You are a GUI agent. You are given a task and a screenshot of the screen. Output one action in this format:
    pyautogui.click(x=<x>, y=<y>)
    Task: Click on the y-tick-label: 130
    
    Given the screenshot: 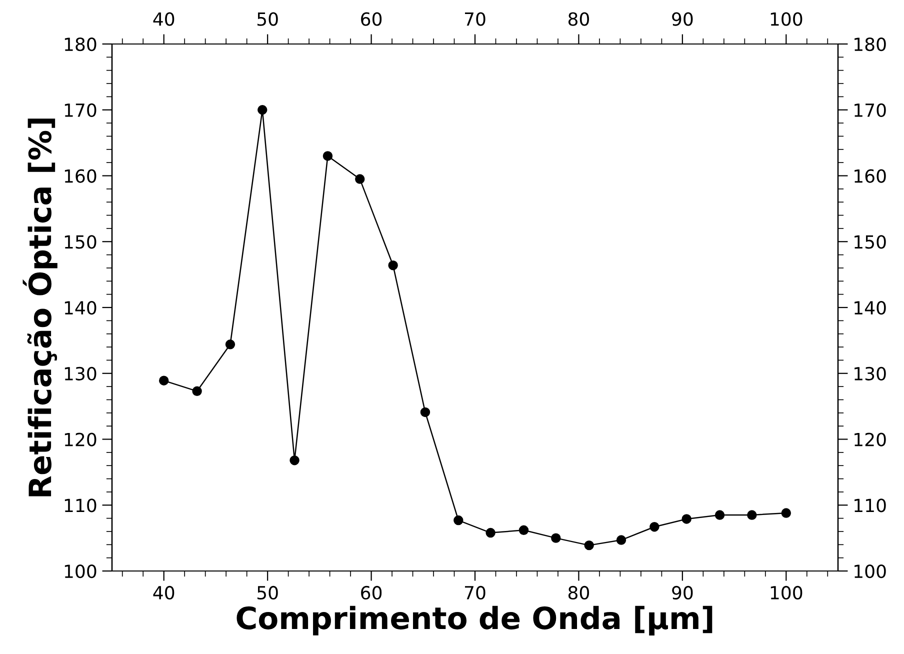 What is the action you would take?
    pyautogui.click(x=80, y=373)
    